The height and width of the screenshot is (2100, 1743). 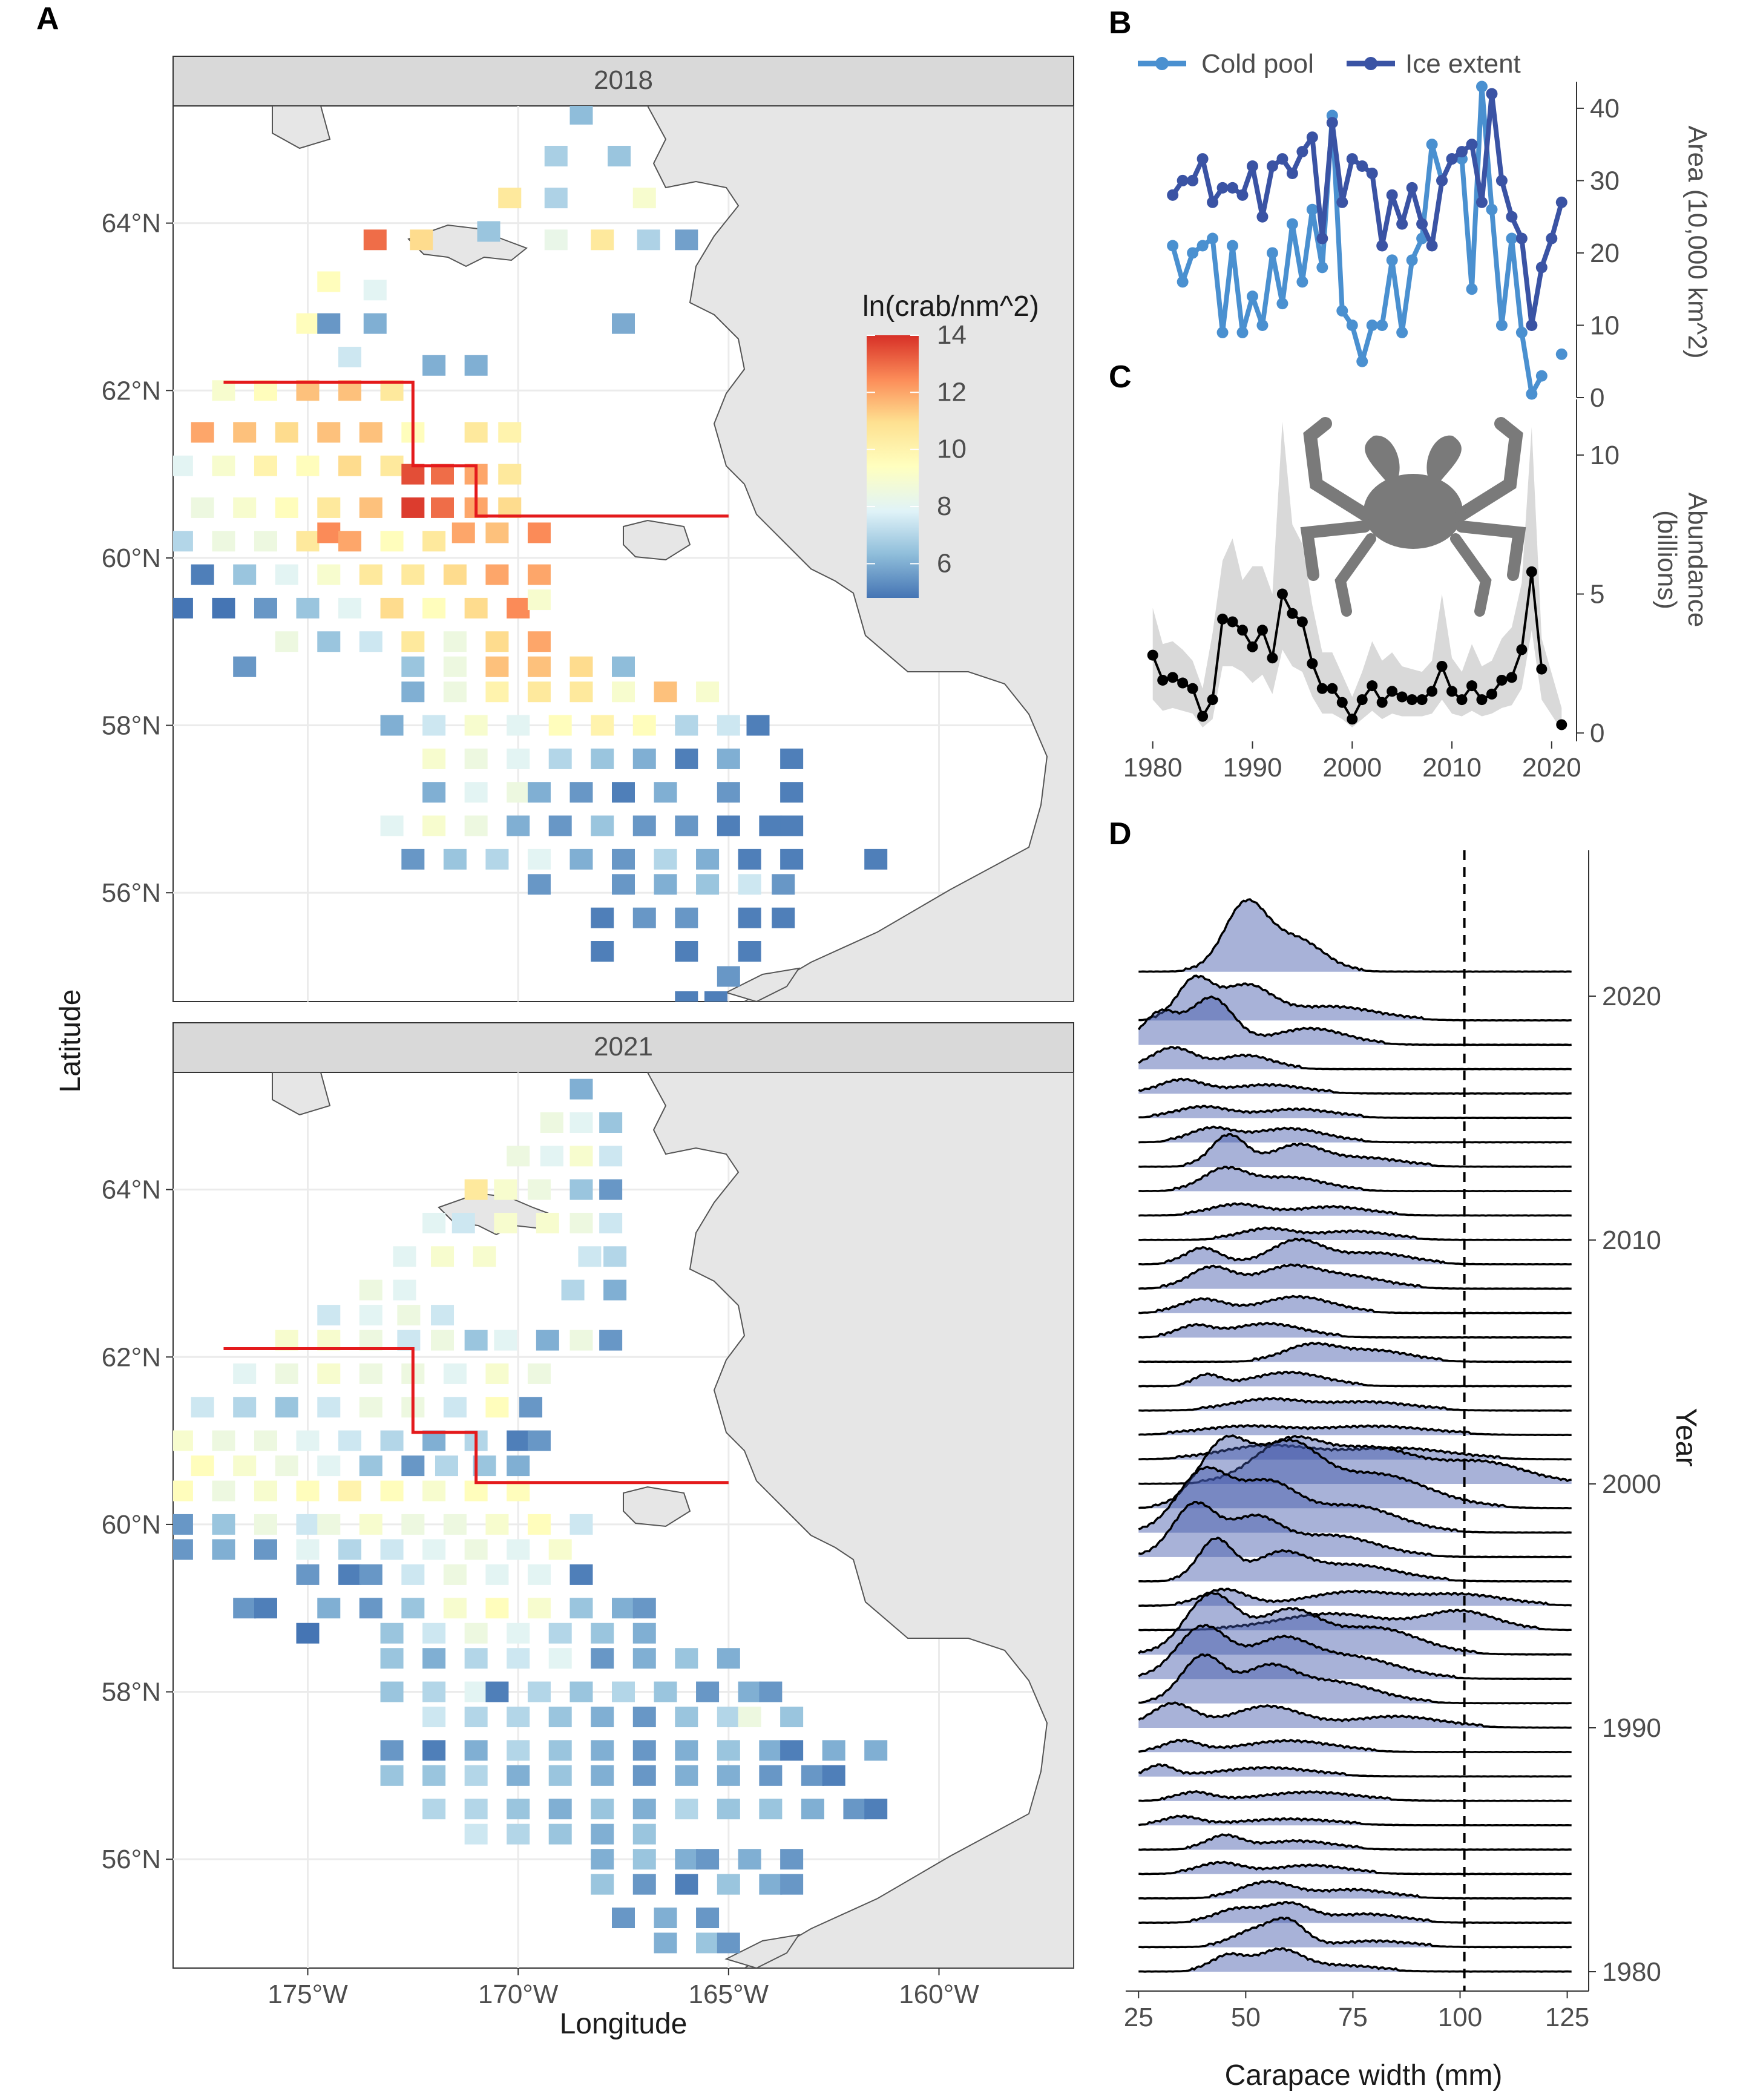 I want to click on panel-c-y-tick-label: 0, so click(x=1597, y=733).